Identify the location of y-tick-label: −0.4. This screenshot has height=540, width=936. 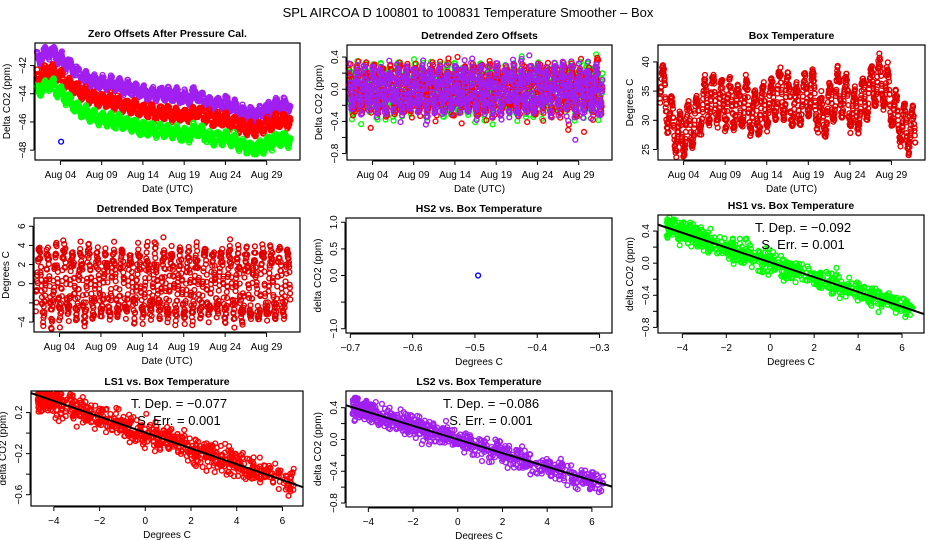
(335, 121).